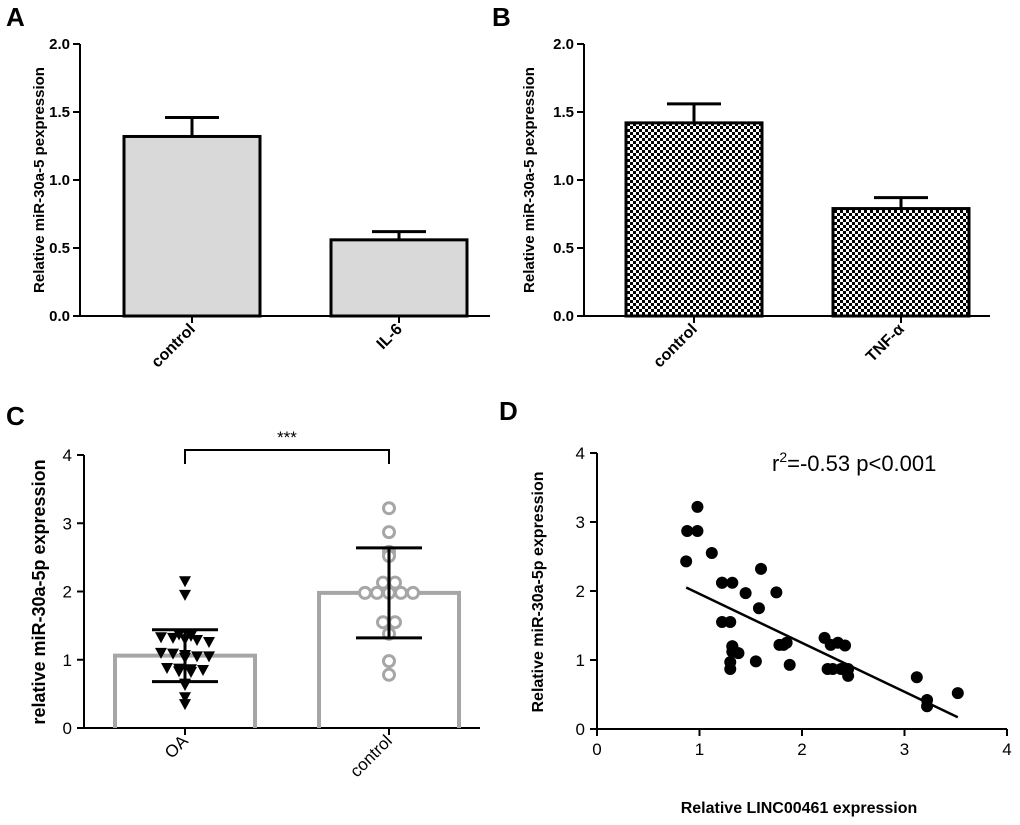  I want to click on panel-d-ytick-label: 1, so click(580, 660).